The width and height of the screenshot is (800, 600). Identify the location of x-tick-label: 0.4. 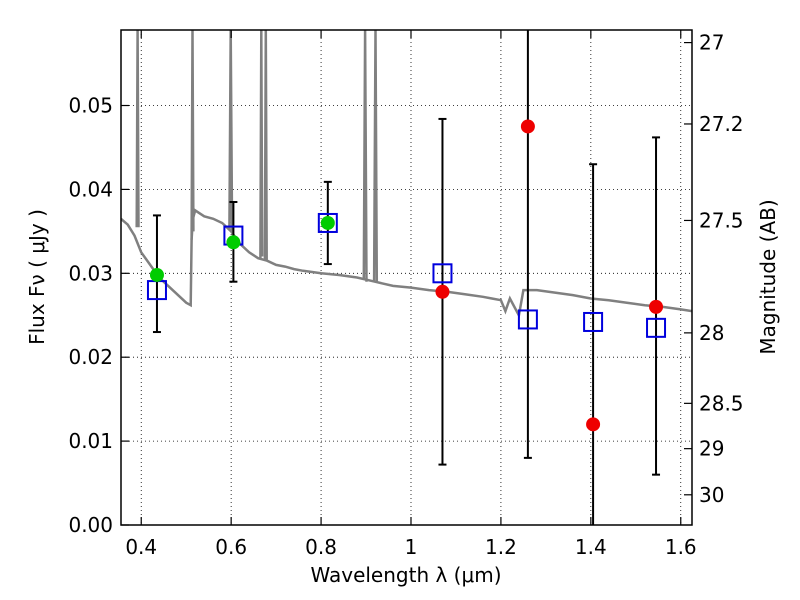
(141, 547).